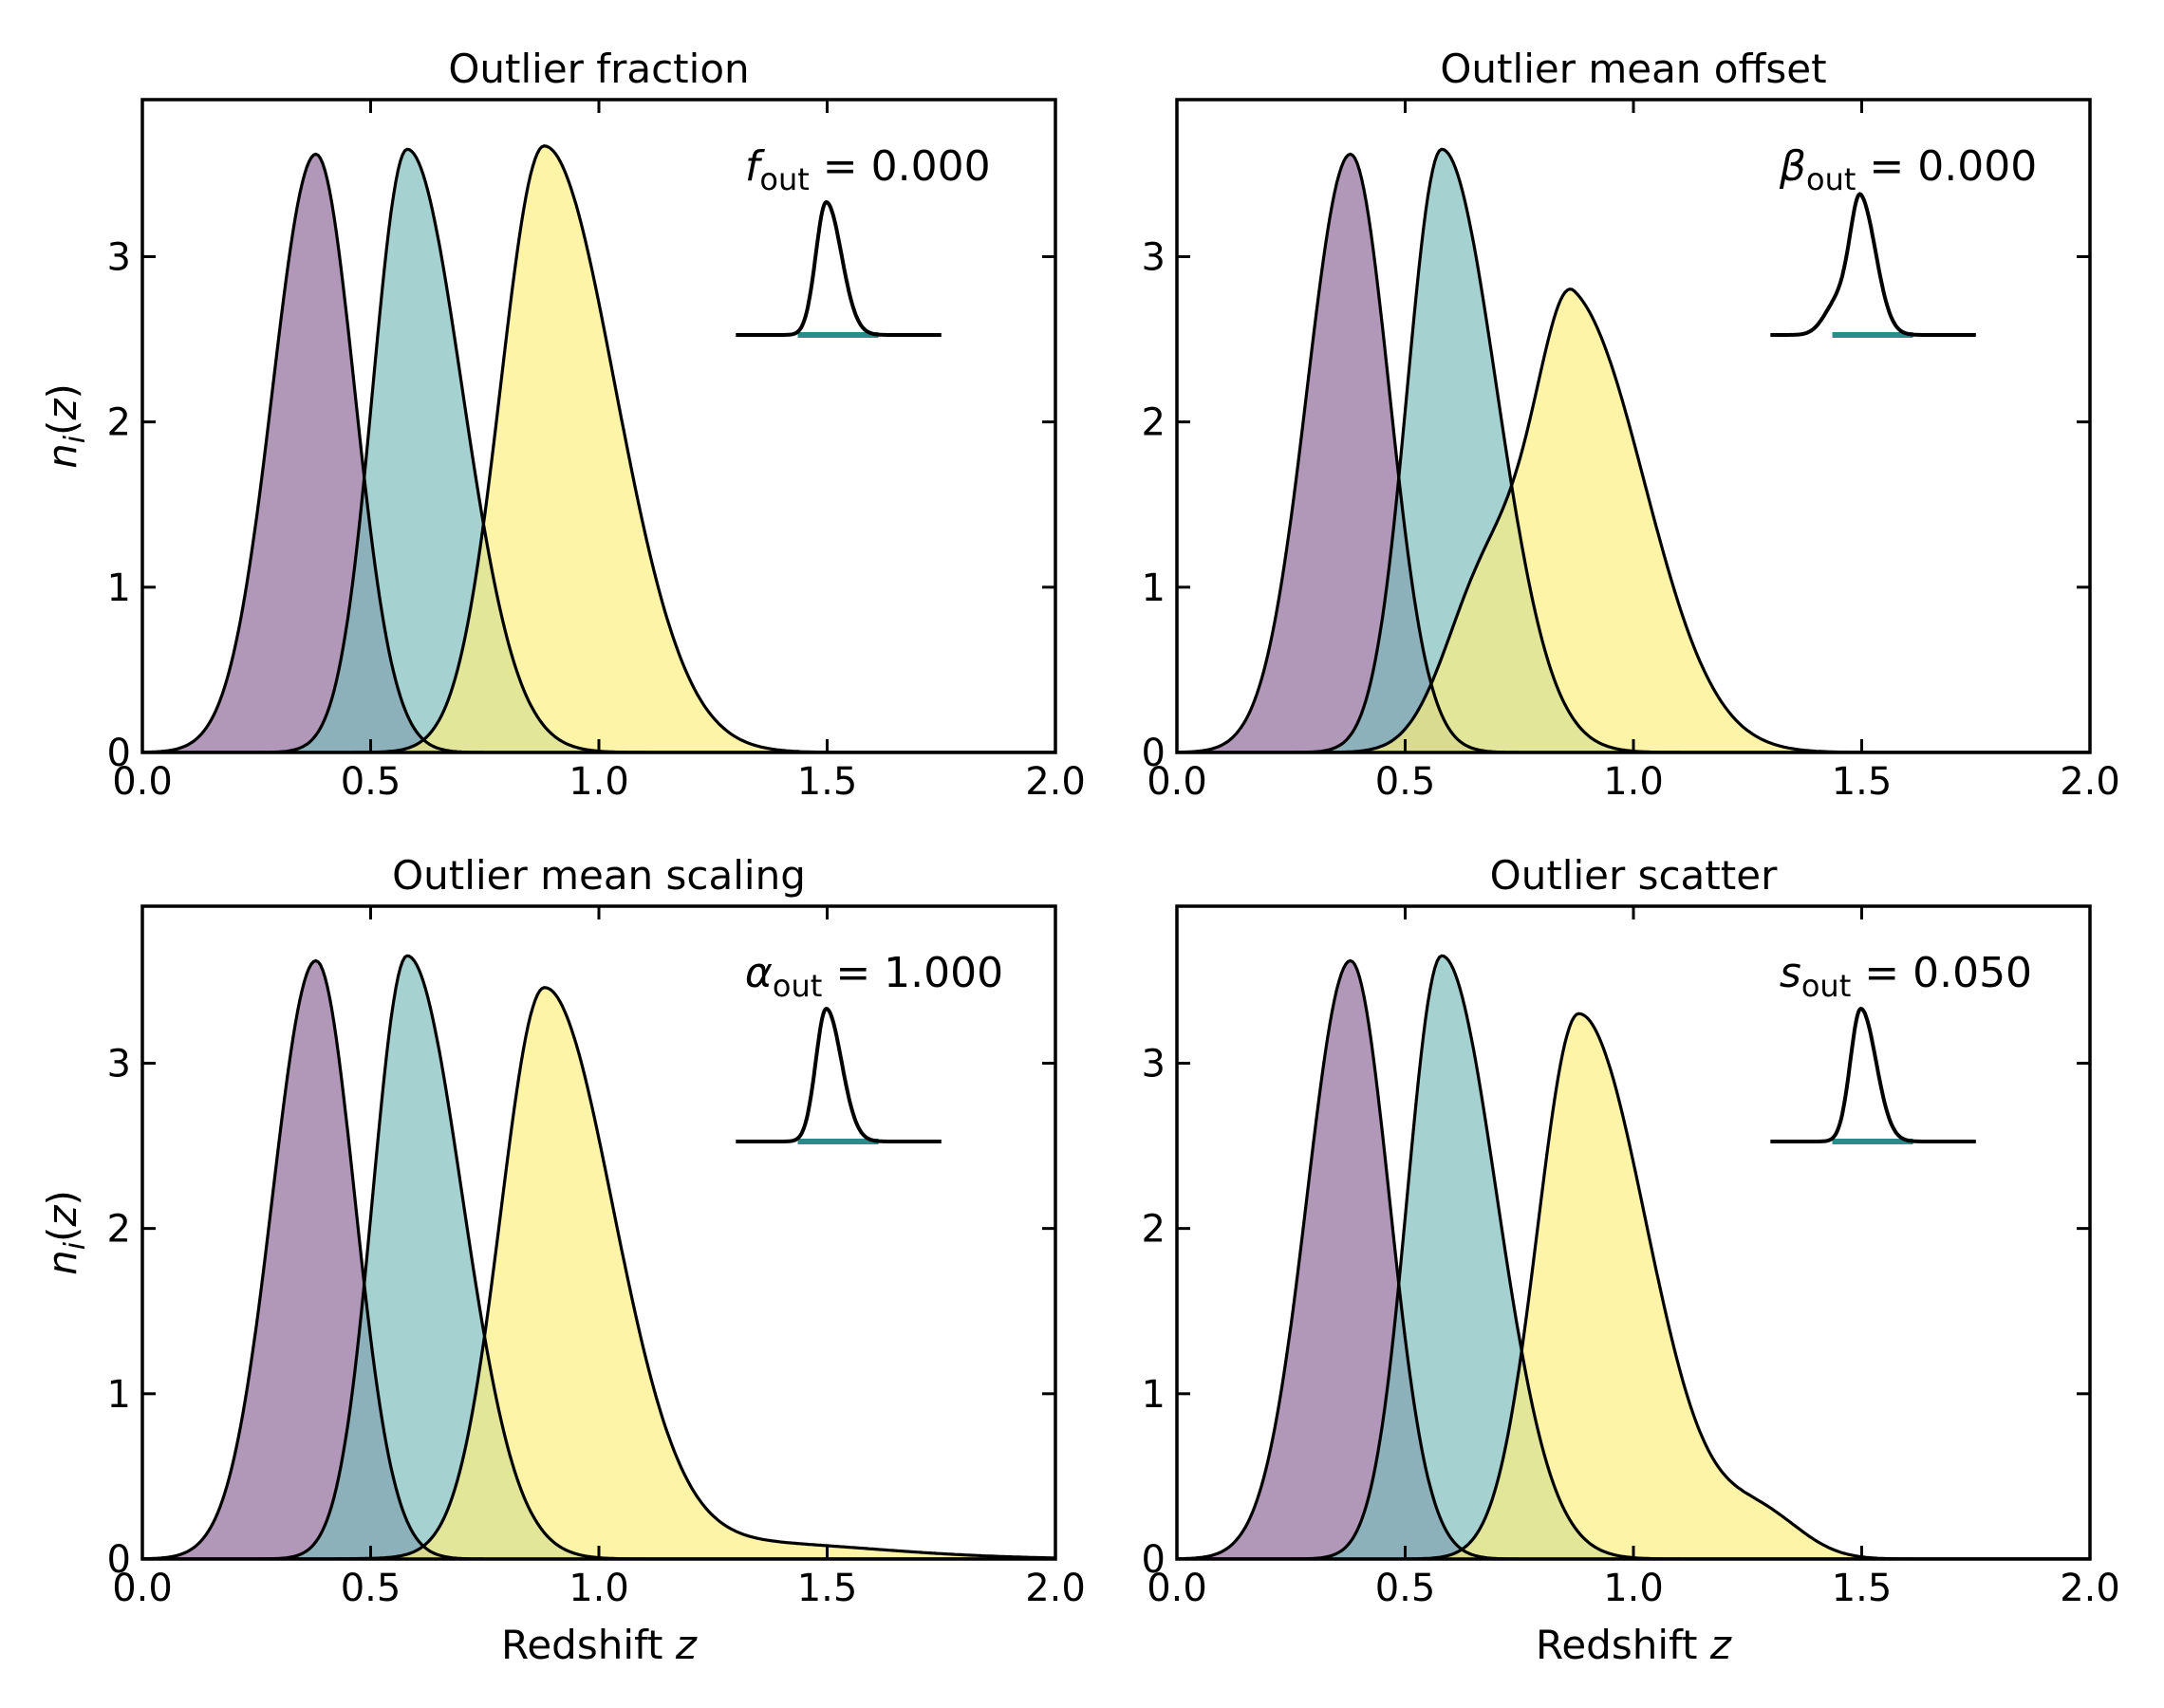  What do you see at coordinates (874, 976) in the screenshot?
I see `parameter-annotation: αout = 1.000` at bounding box center [874, 976].